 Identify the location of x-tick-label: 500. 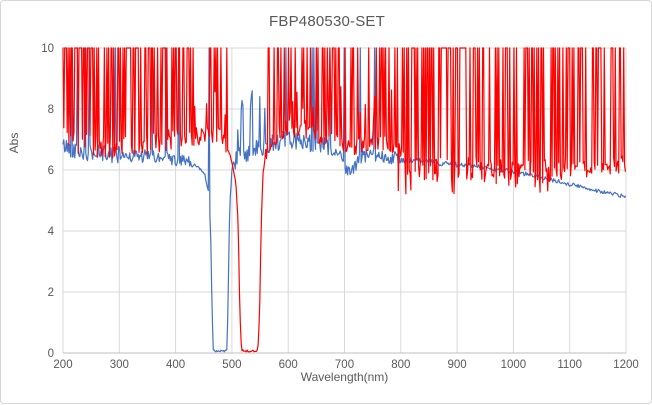
(231, 365).